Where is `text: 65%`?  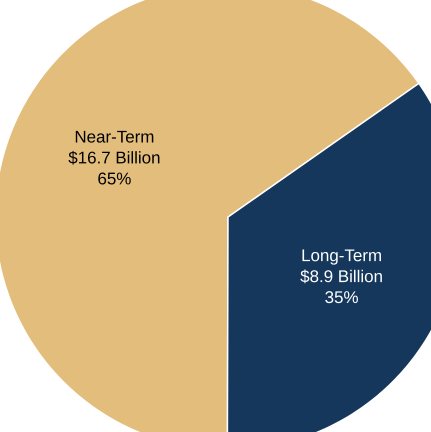 text: 65% is located at coordinates (114, 178).